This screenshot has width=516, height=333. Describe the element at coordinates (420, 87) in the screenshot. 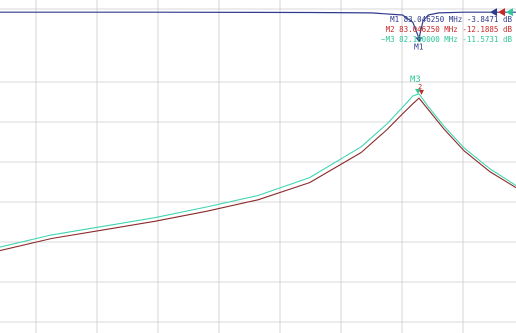

I see `marker-m2-label: 2` at that location.